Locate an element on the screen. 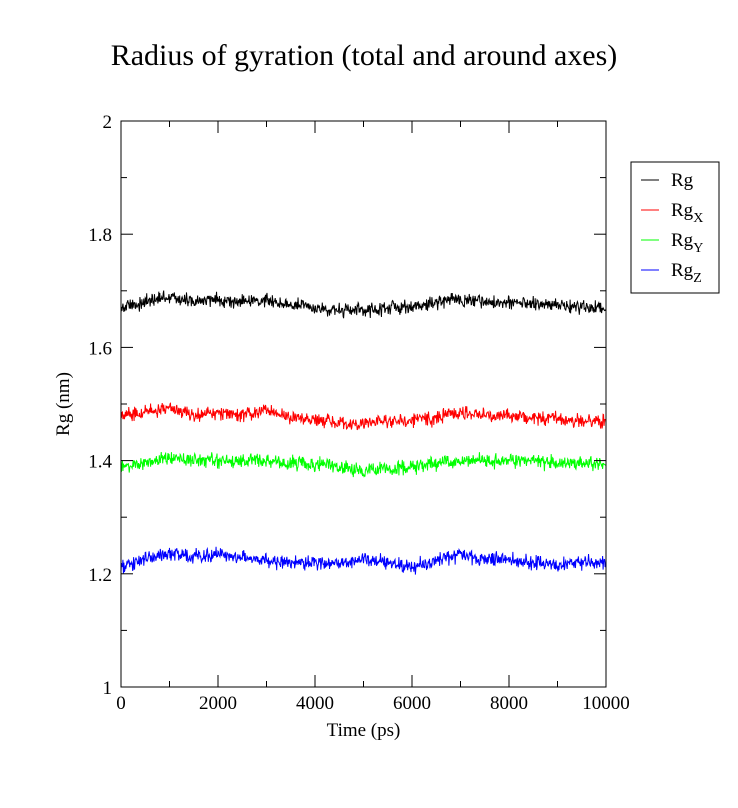 The height and width of the screenshot is (808, 738). legend-label-rgz: RgZ is located at coordinates (686, 273).